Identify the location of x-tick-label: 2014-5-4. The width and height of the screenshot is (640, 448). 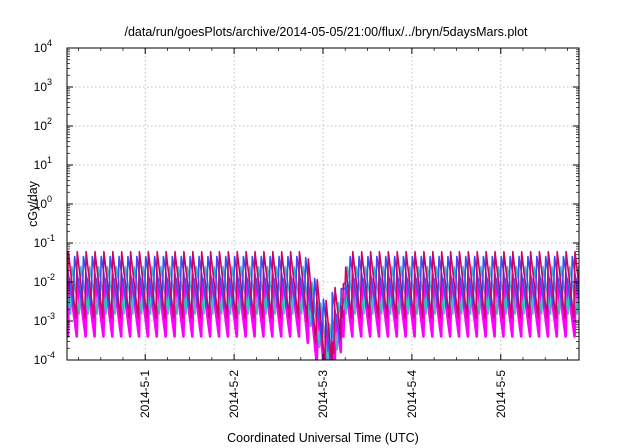
(412, 394).